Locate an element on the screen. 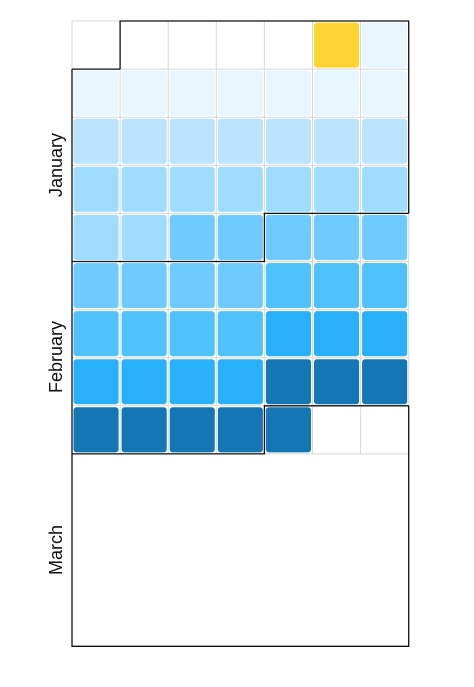 The height and width of the screenshot is (687, 474). february-march-boundary is located at coordinates (240, 430).